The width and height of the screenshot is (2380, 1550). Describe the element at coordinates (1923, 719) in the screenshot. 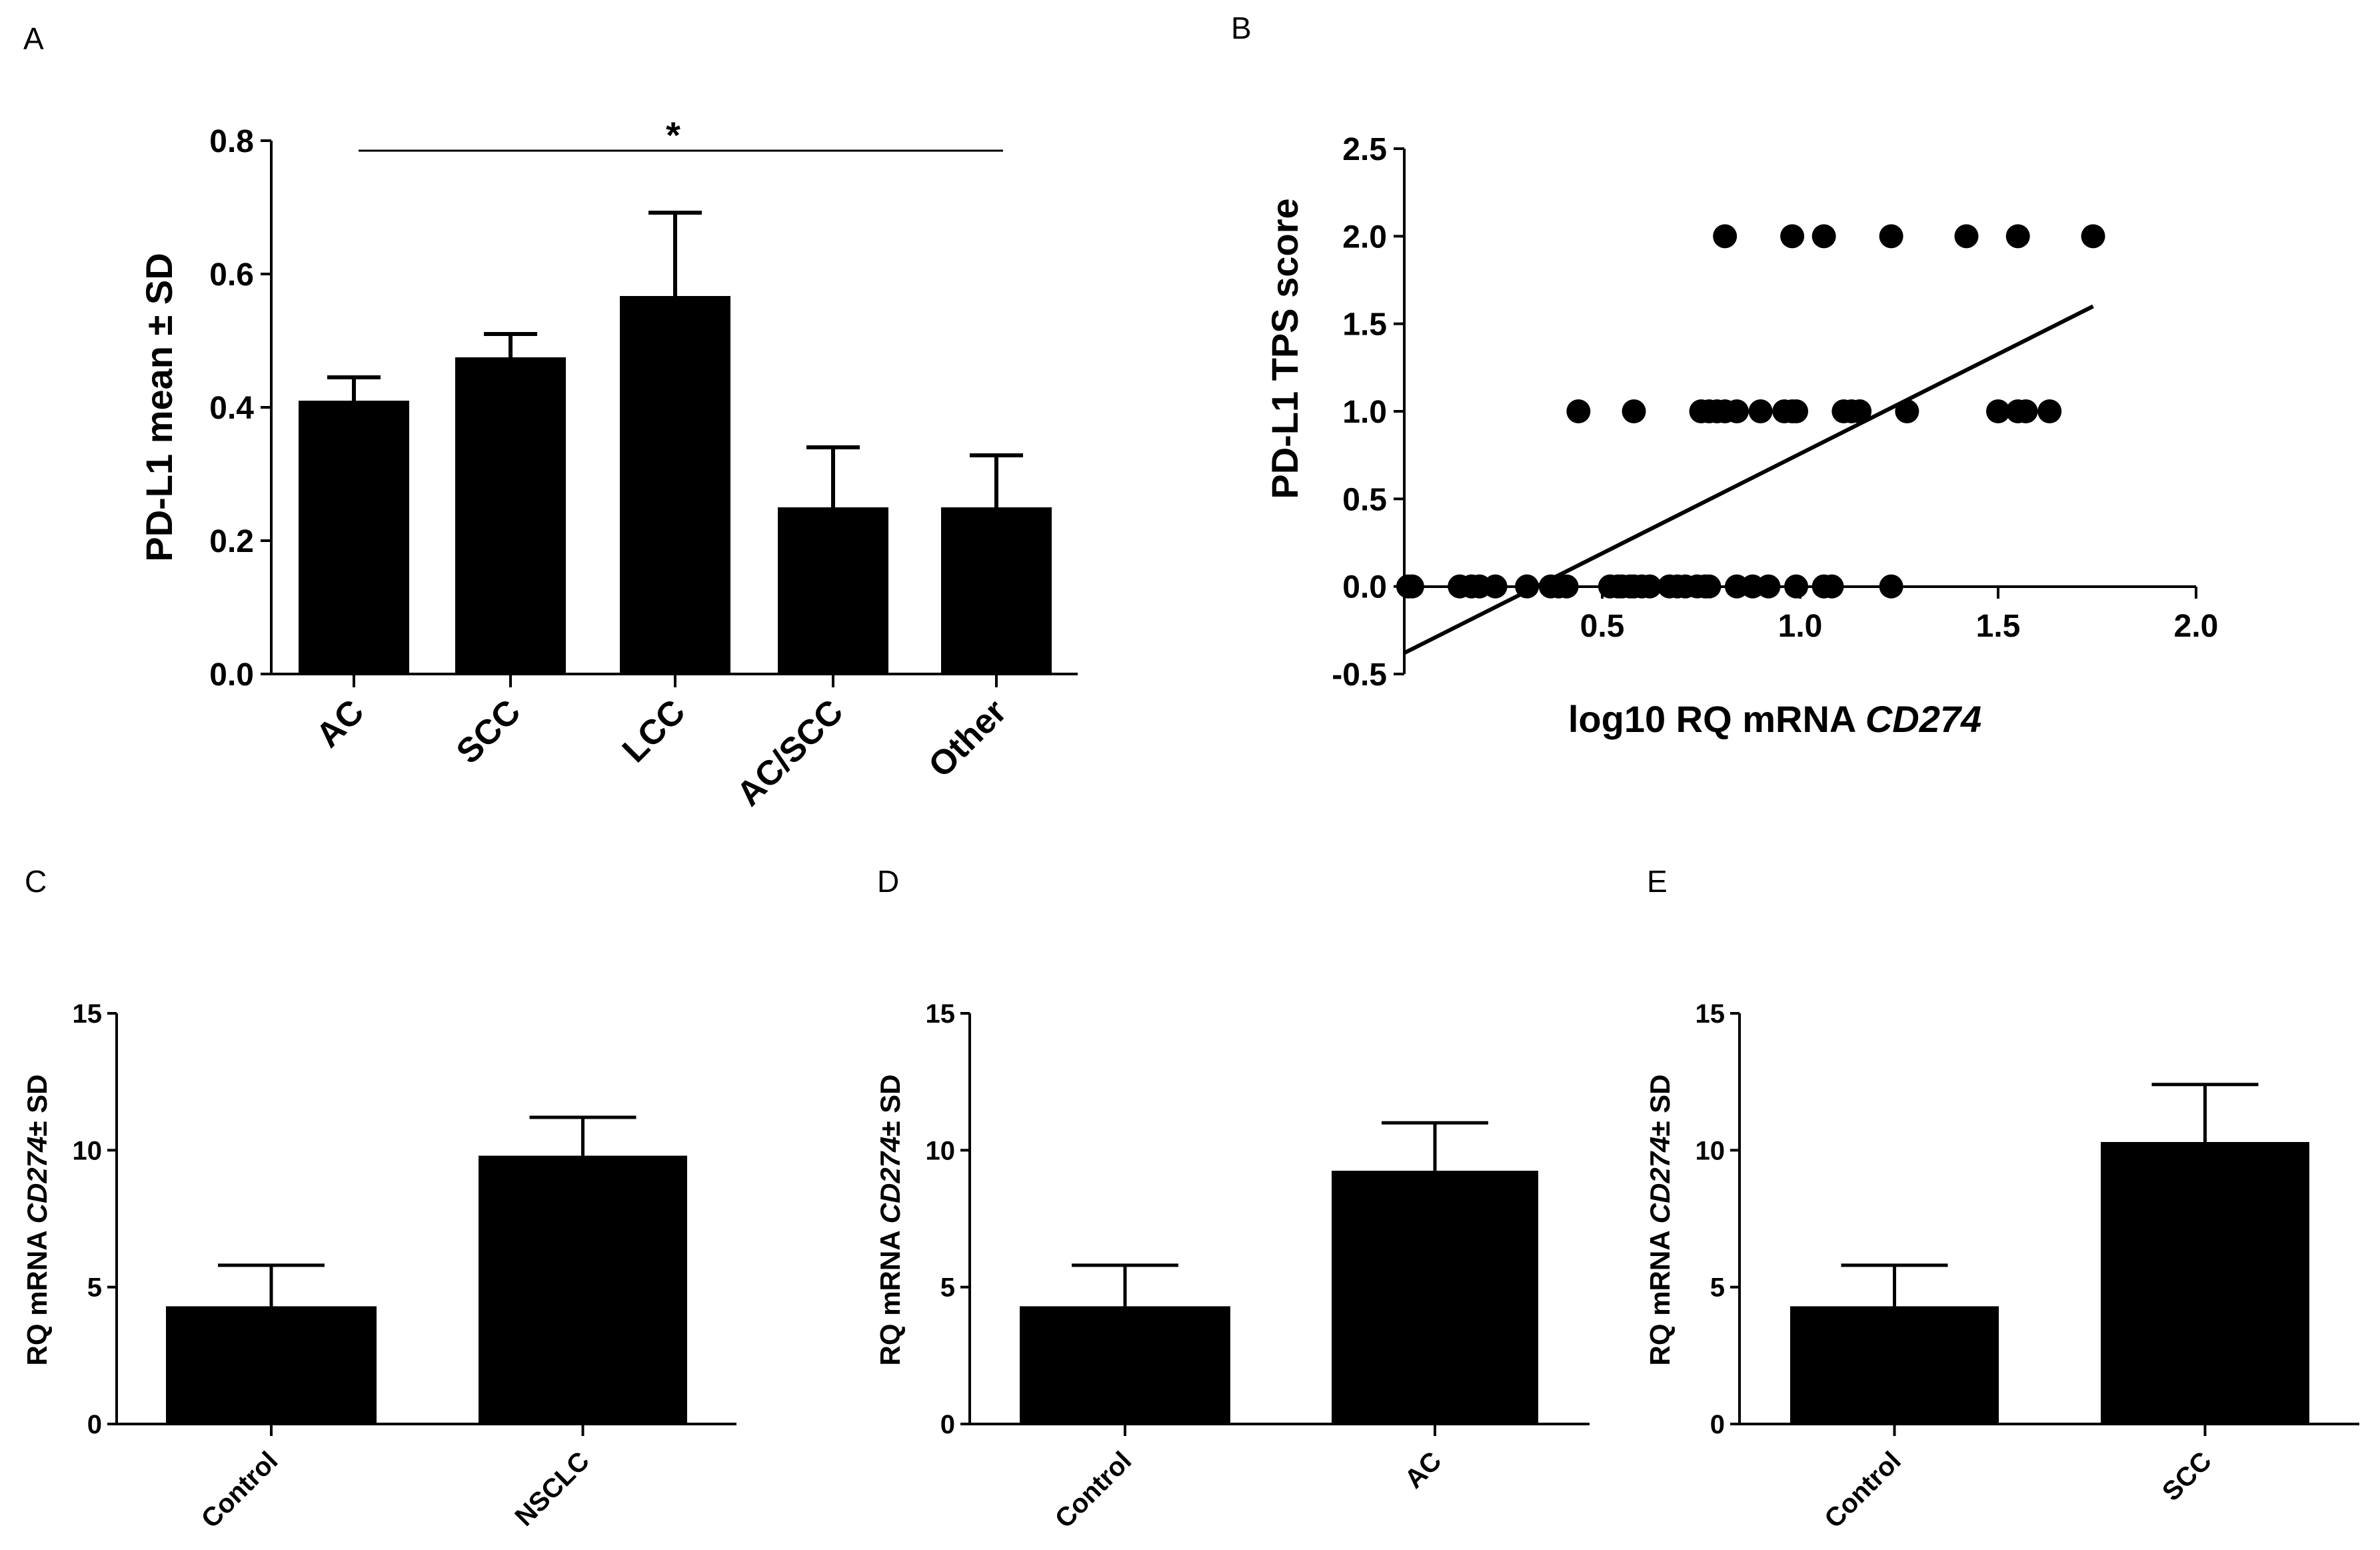

I see `x-axis-title-gene: CD274` at that location.